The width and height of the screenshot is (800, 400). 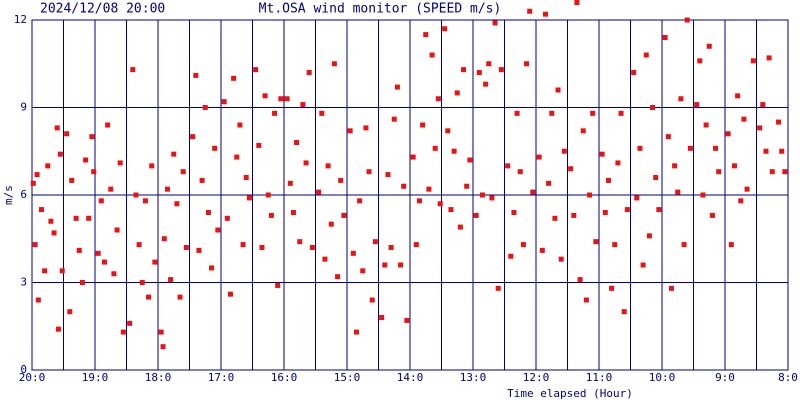 I want to click on y-tick-label: 0, so click(x=23, y=369).